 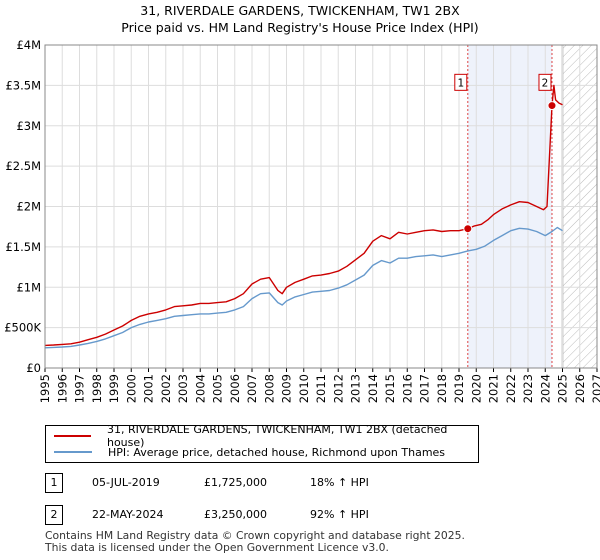 What do you see at coordinates (425, 388) in the screenshot?
I see `x-tick-label: 2017` at bounding box center [425, 388].